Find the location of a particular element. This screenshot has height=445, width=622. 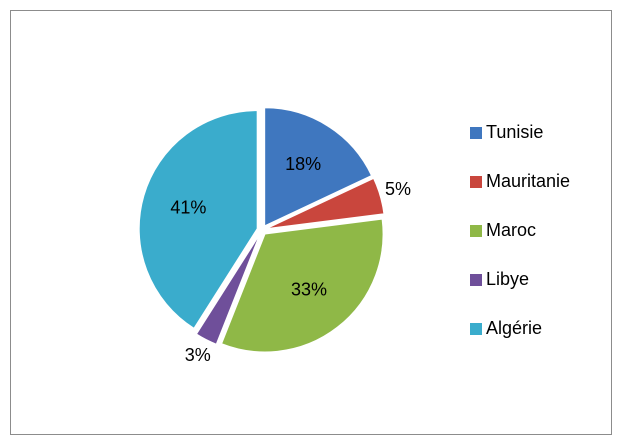

data-label: 33% is located at coordinates (309, 289).